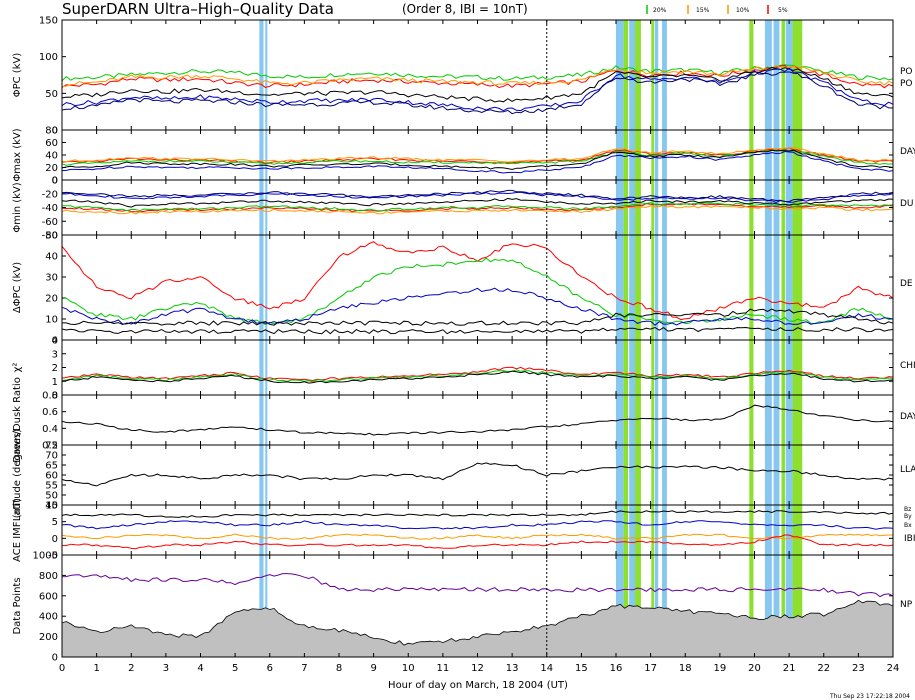 The image size is (915, 700). Describe the element at coordinates (909, 539) in the screenshot. I see `right-label-ibi: IBI` at that location.